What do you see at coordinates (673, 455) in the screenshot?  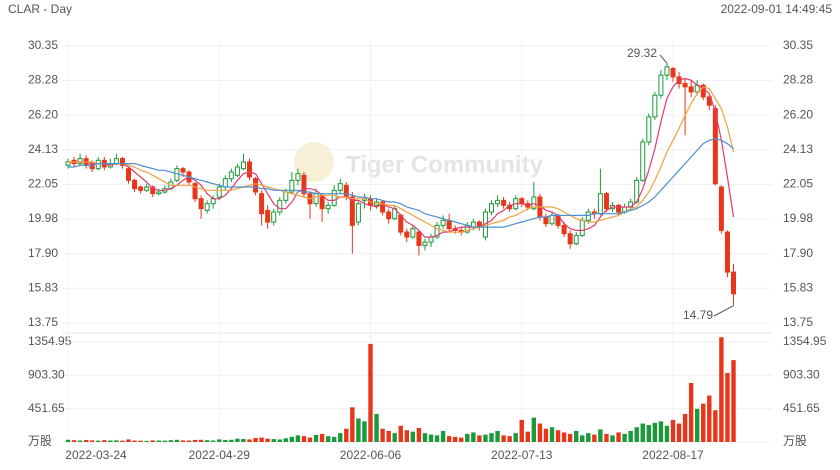 I see `x-tick-label: 2022-08-17` at bounding box center [673, 455].